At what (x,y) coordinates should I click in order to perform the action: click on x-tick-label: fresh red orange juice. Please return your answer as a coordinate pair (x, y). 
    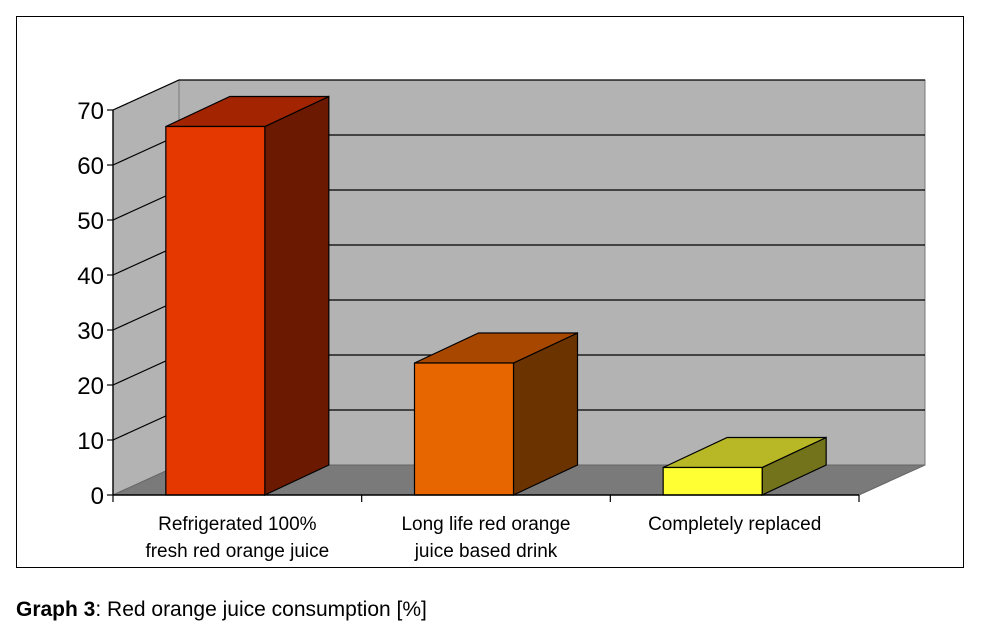
    Looking at the image, I should click on (237, 551).